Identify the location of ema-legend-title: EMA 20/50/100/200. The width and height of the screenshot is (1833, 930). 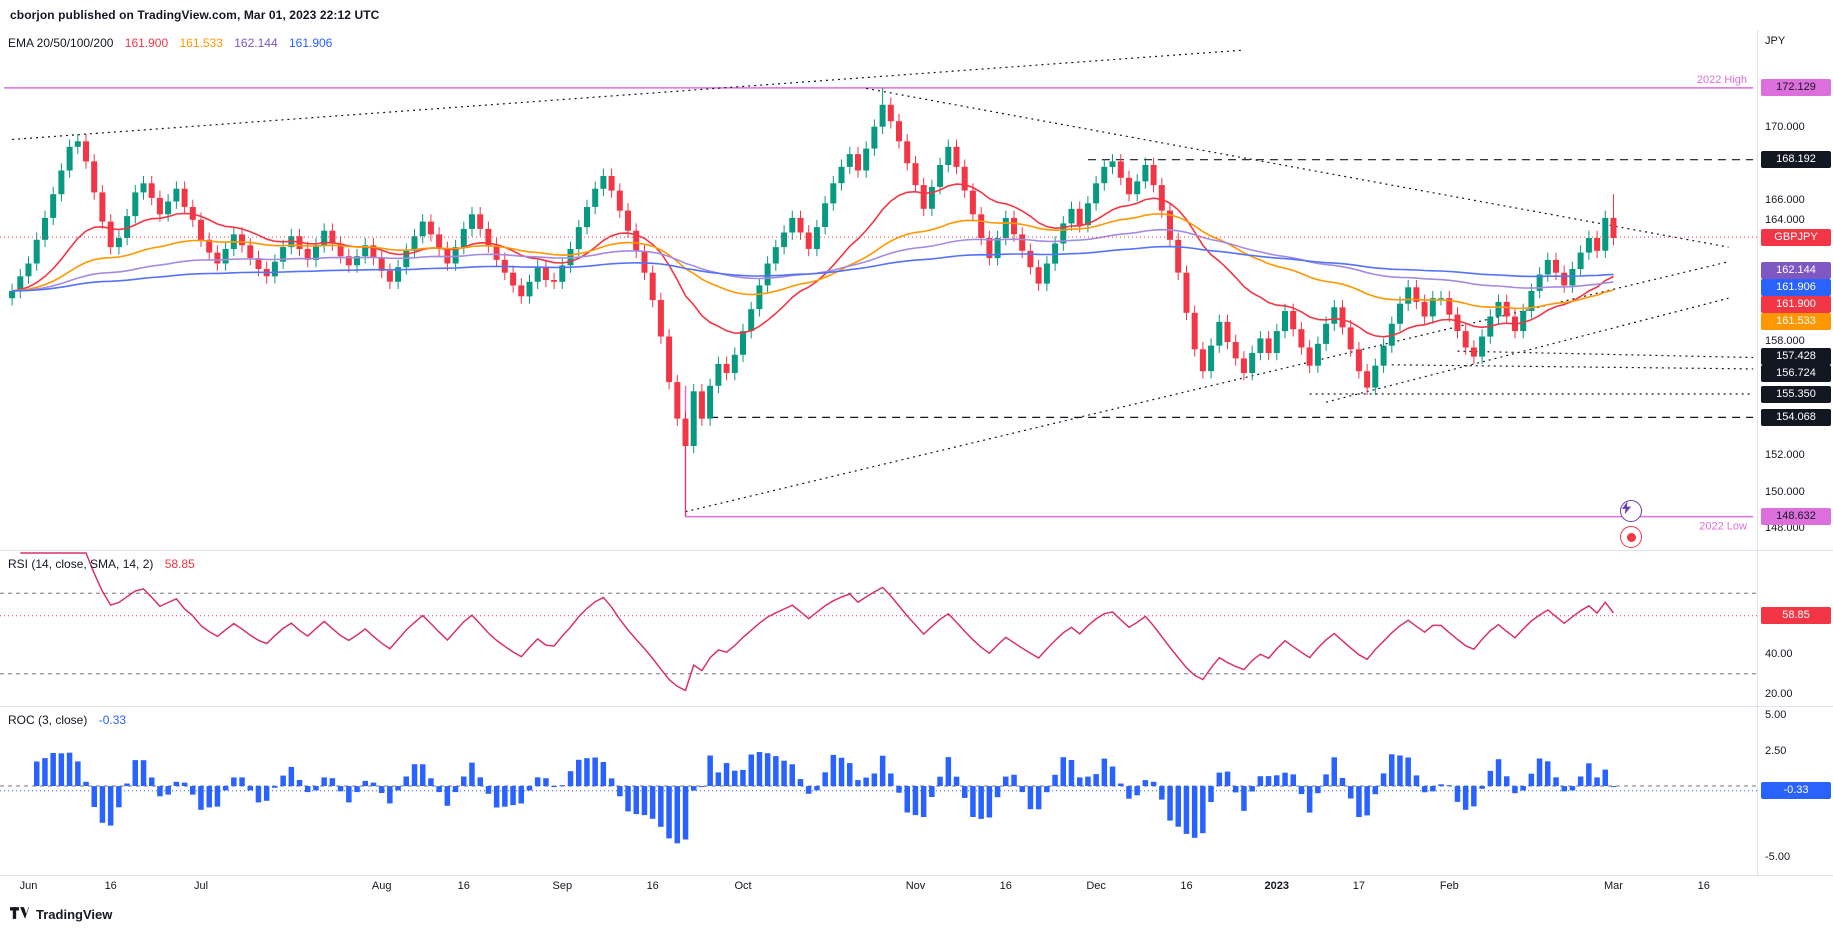
(61, 43).